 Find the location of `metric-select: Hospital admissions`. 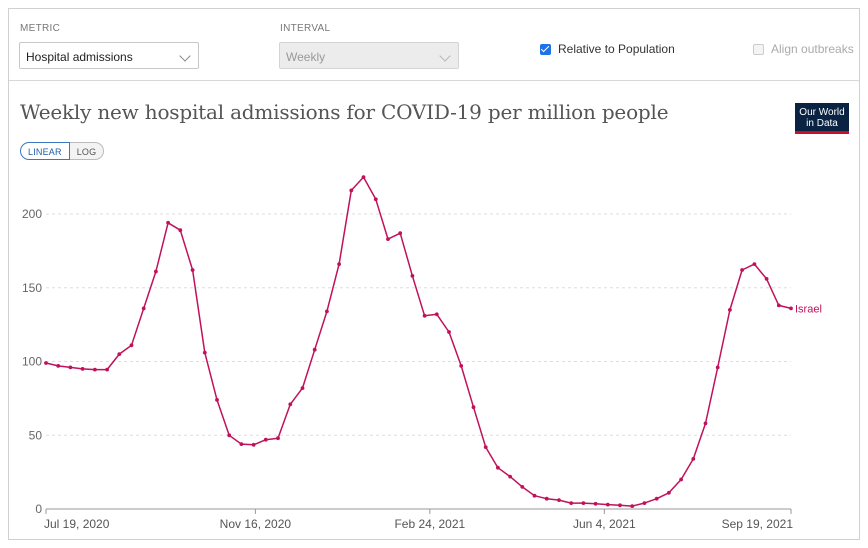

metric-select: Hospital admissions is located at coordinates (109, 55).